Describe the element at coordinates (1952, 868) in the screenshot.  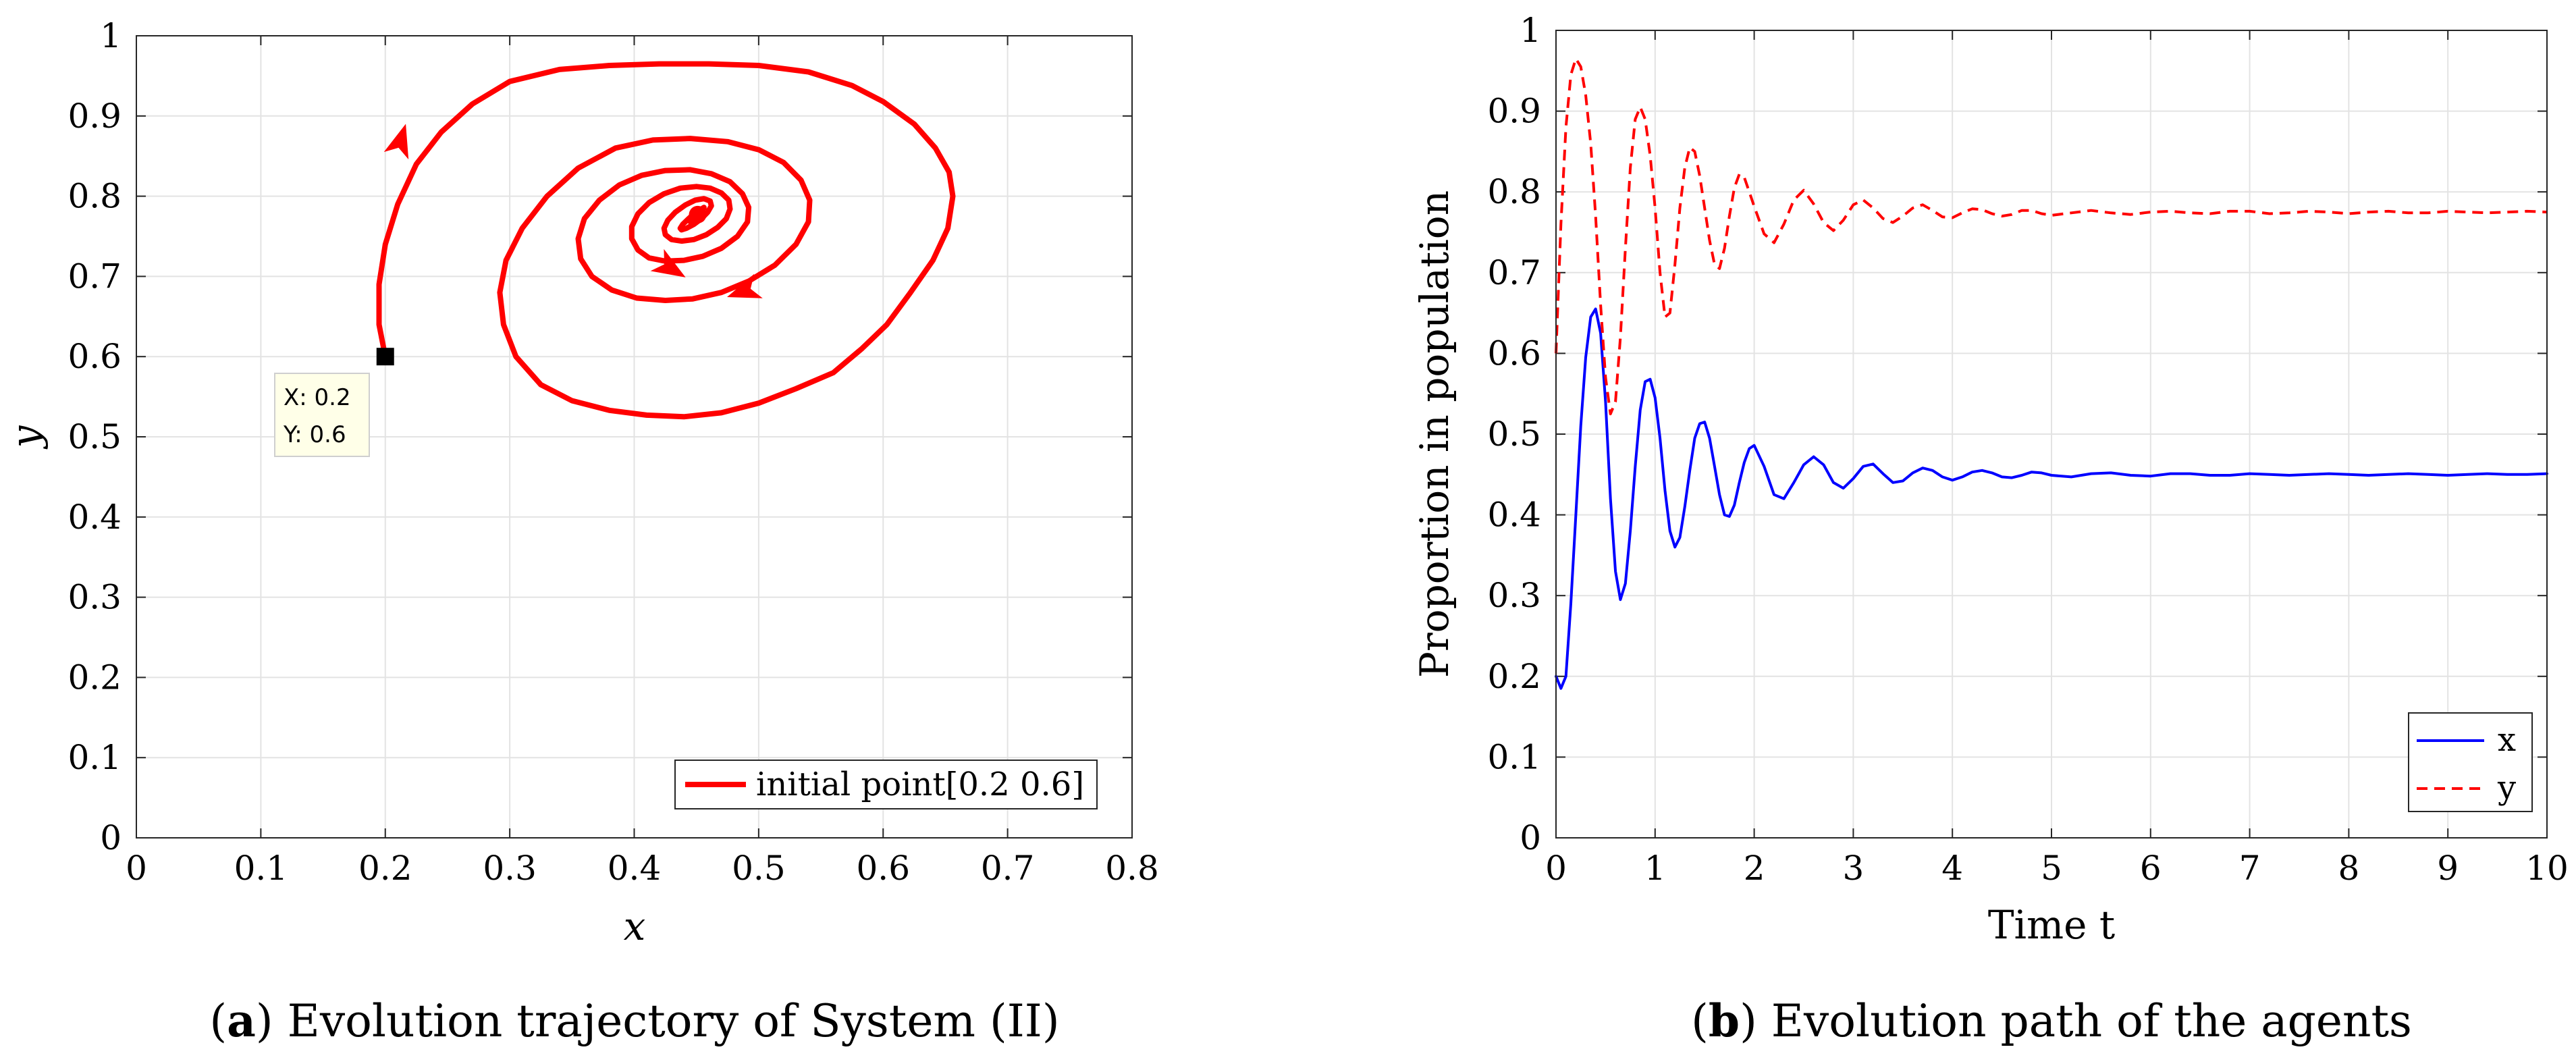
I see `x-tick-label: 4` at that location.